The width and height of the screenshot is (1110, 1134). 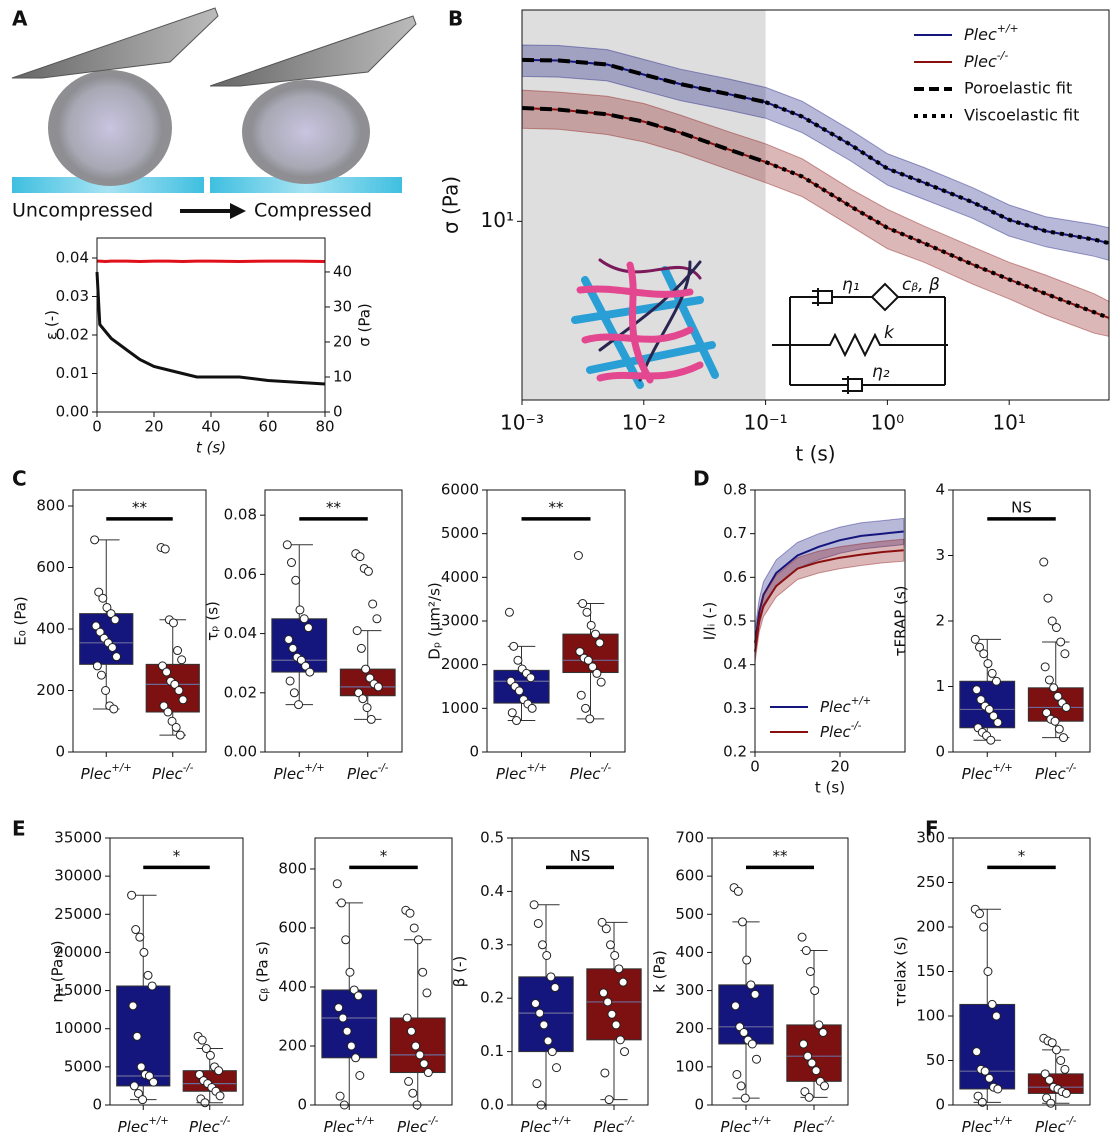 I want to click on y-tick-label: 35000, so click(x=78, y=838).